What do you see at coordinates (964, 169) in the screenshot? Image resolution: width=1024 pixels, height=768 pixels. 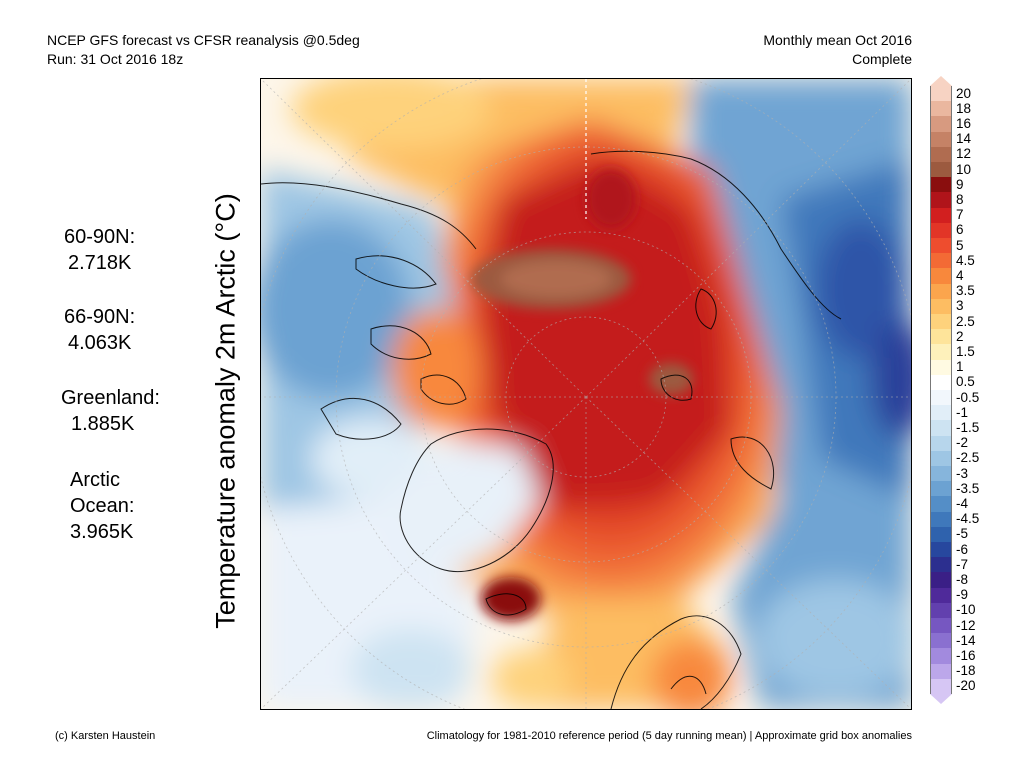 I see `colorbar-label: 10` at bounding box center [964, 169].